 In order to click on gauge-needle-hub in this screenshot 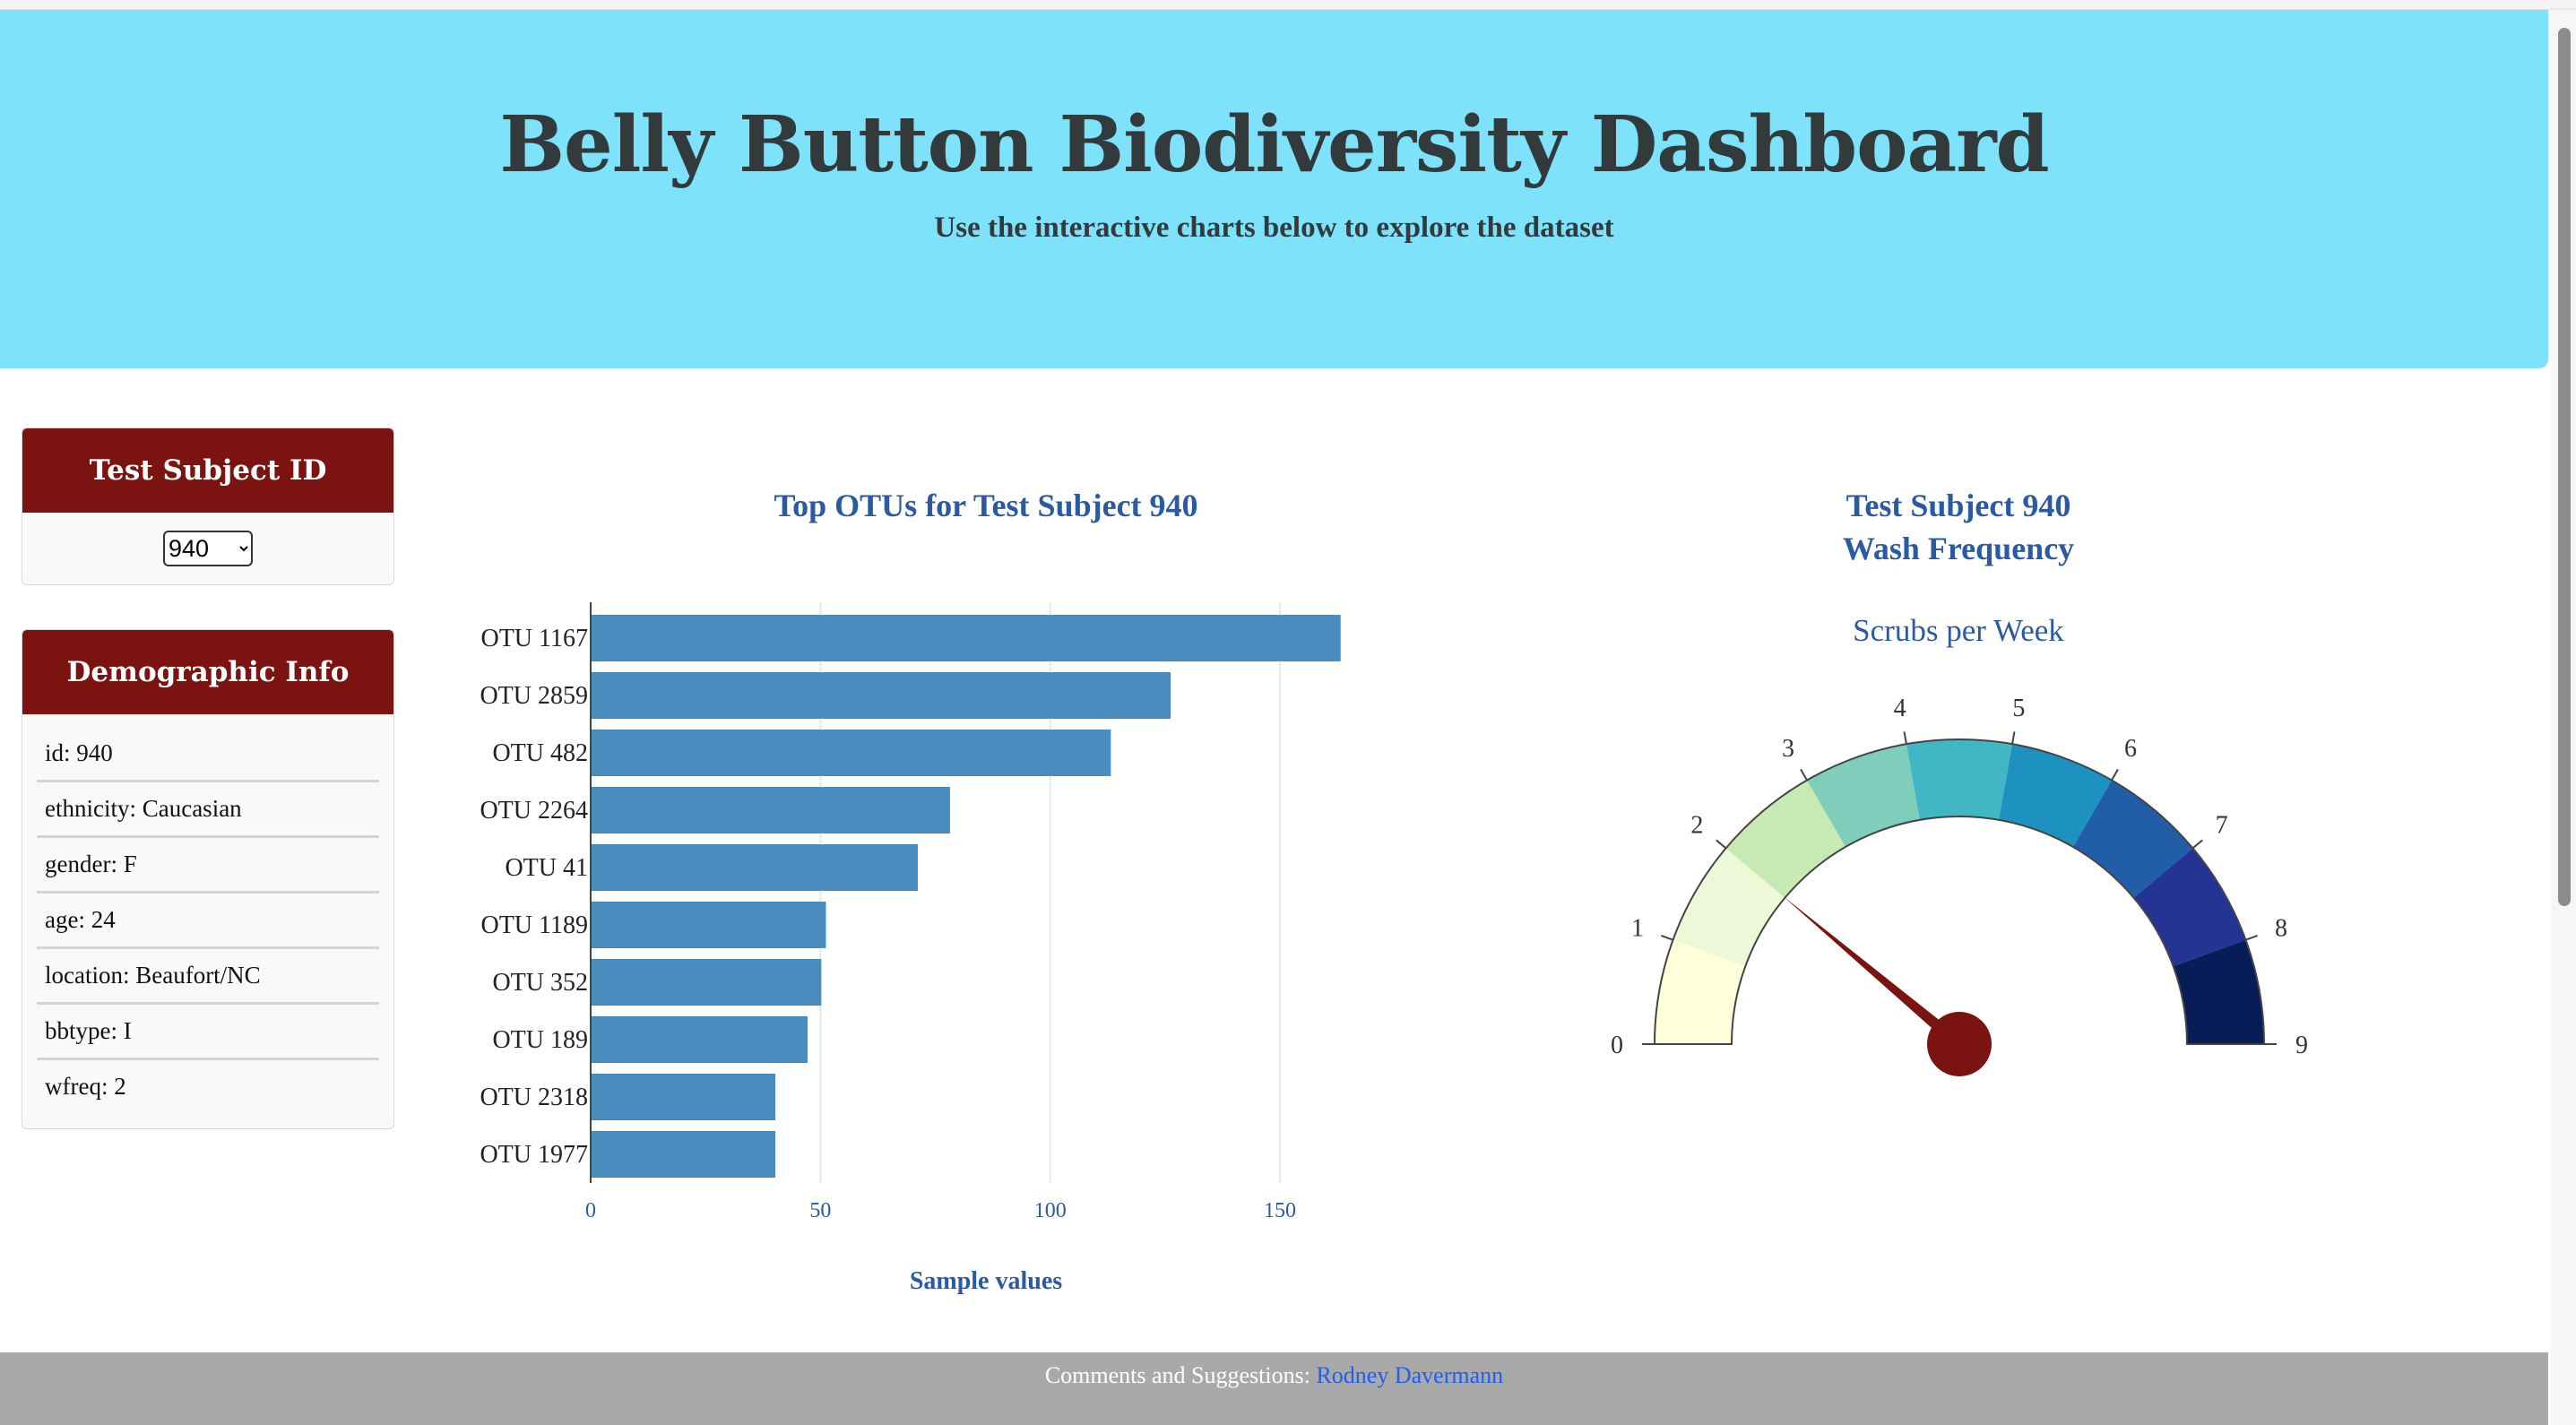, I will do `click(1959, 1044)`.